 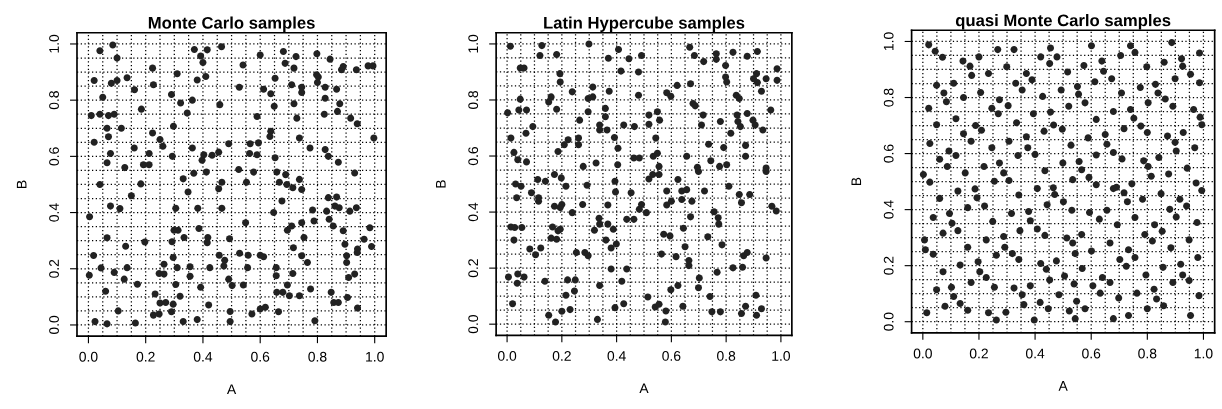 What do you see at coordinates (1063, 22) in the screenshot?
I see `chart-title: quasi Monte Carlo samples` at bounding box center [1063, 22].